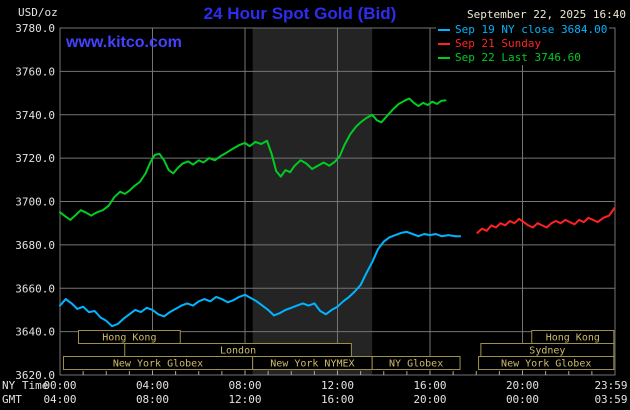 This screenshot has height=410, width=630. Describe the element at coordinates (59, 399) in the screenshot. I see `x-axis-gmt-tick-label: 04:00` at that location.